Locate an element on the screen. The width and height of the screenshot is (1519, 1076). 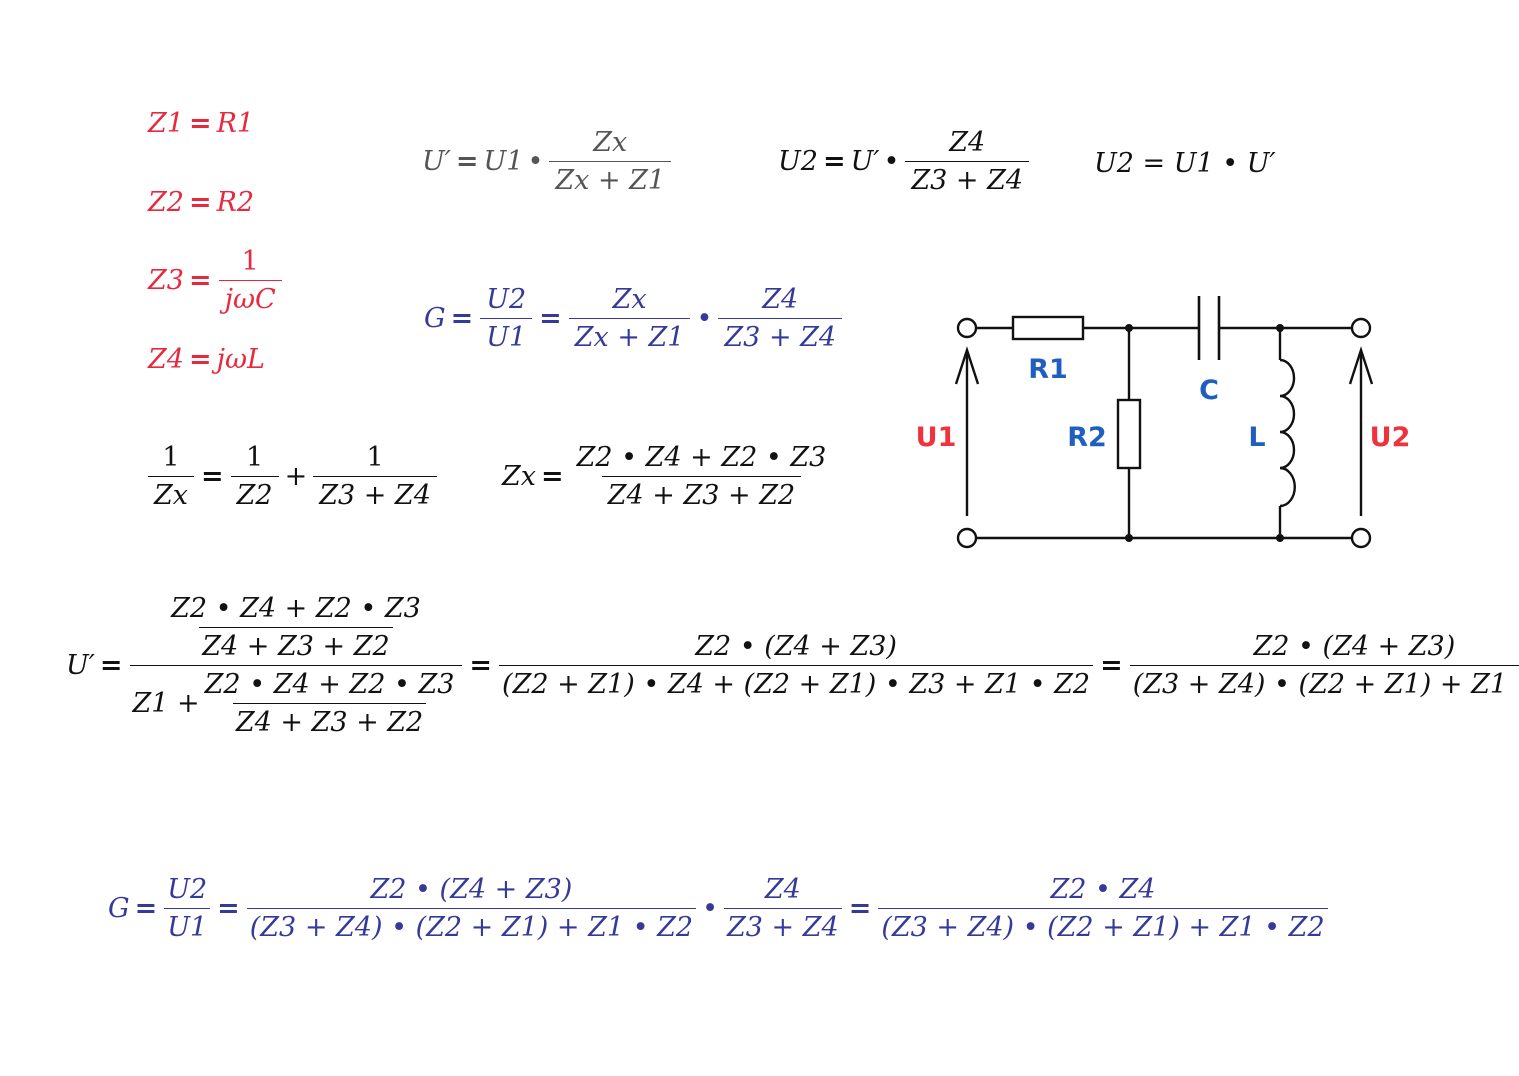
plus-sign: + is located at coordinates (296, 476).